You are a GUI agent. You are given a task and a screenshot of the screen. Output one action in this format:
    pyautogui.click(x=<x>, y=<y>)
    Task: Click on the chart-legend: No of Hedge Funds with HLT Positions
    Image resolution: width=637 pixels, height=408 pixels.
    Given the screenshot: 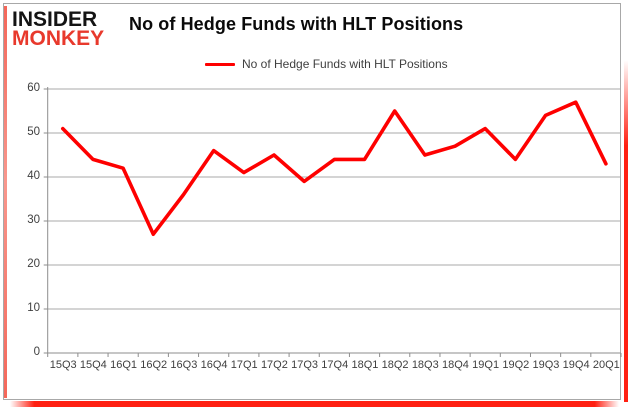 What is the action you would take?
    pyautogui.click(x=326, y=64)
    